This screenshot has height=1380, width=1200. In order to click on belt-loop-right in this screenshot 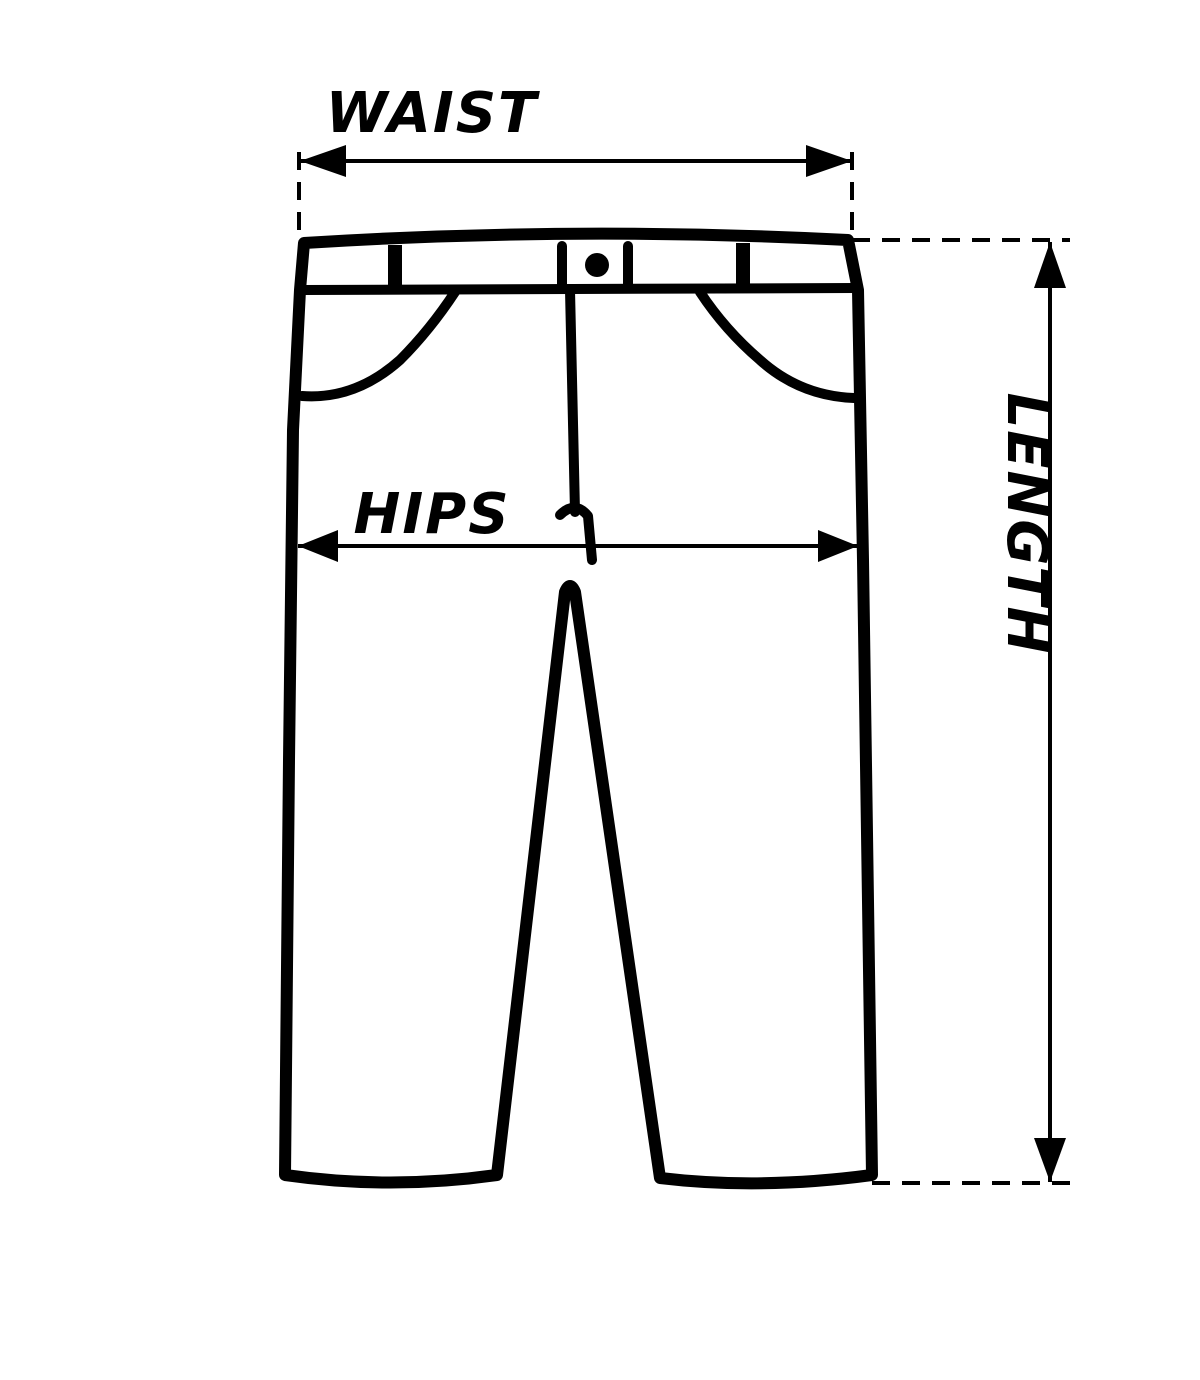, I will do `click(743, 265)`.